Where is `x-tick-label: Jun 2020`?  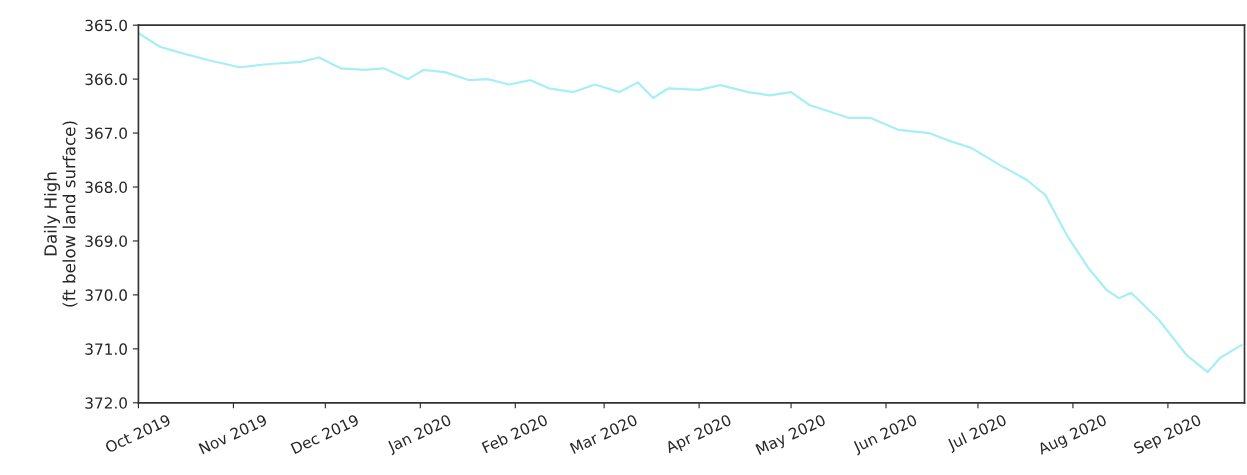
x-tick-label: Jun 2020 is located at coordinates (885, 434).